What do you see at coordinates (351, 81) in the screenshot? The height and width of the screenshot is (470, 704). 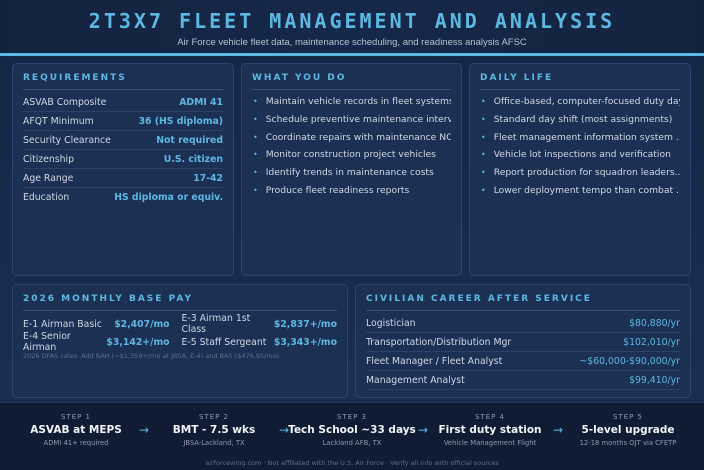 I see `what-you-do-title: WHAT YOU DO` at bounding box center [351, 81].